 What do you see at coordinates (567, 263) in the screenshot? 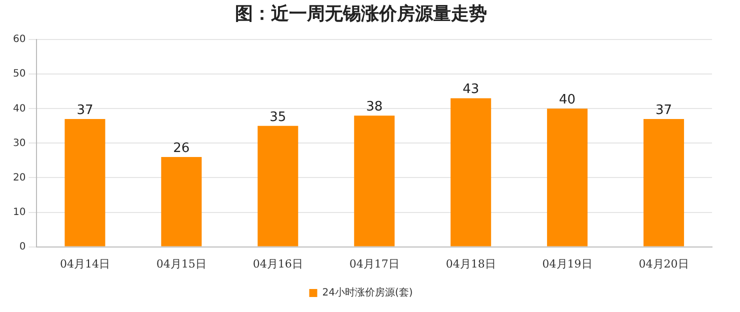
I see `x-tick-label: 04月19日` at bounding box center [567, 263].